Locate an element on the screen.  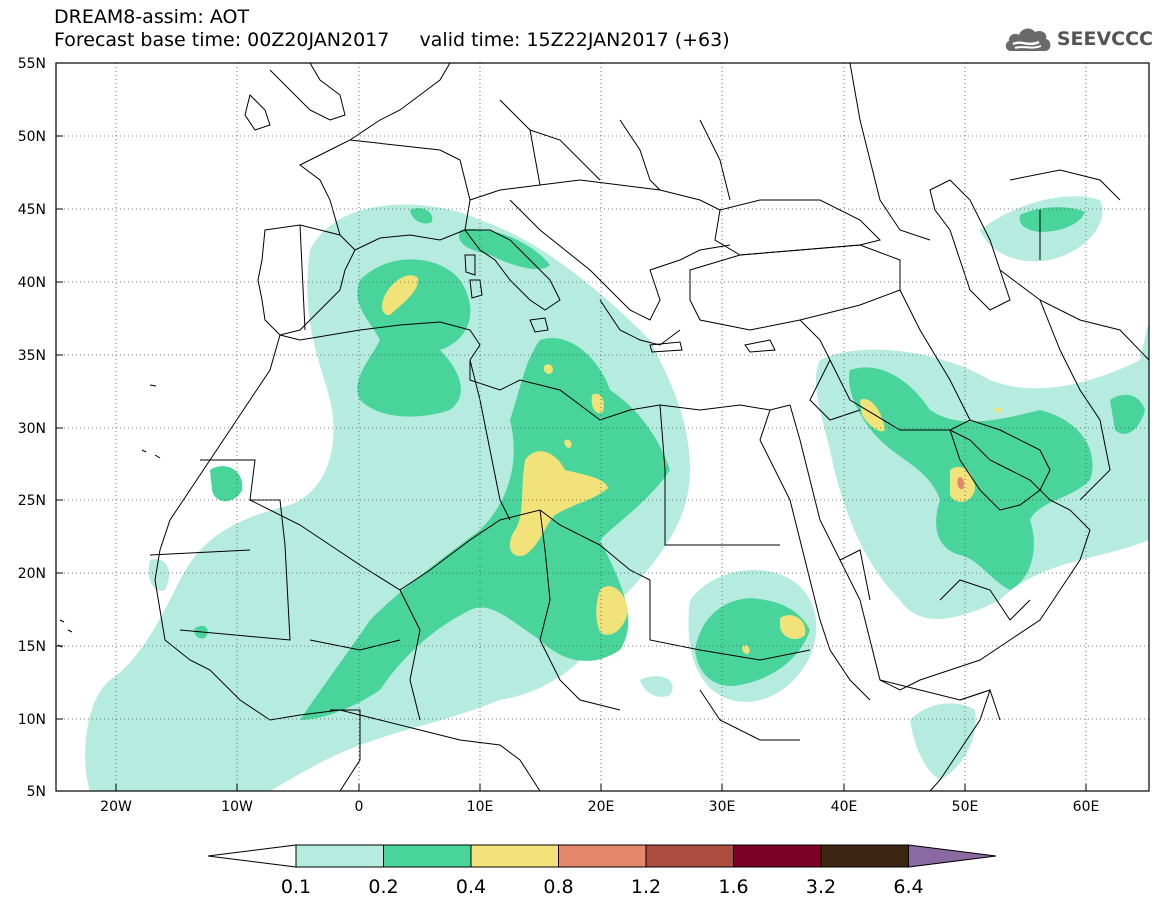
colorbar-segment-1.6-3.2 is located at coordinates (777, 856).